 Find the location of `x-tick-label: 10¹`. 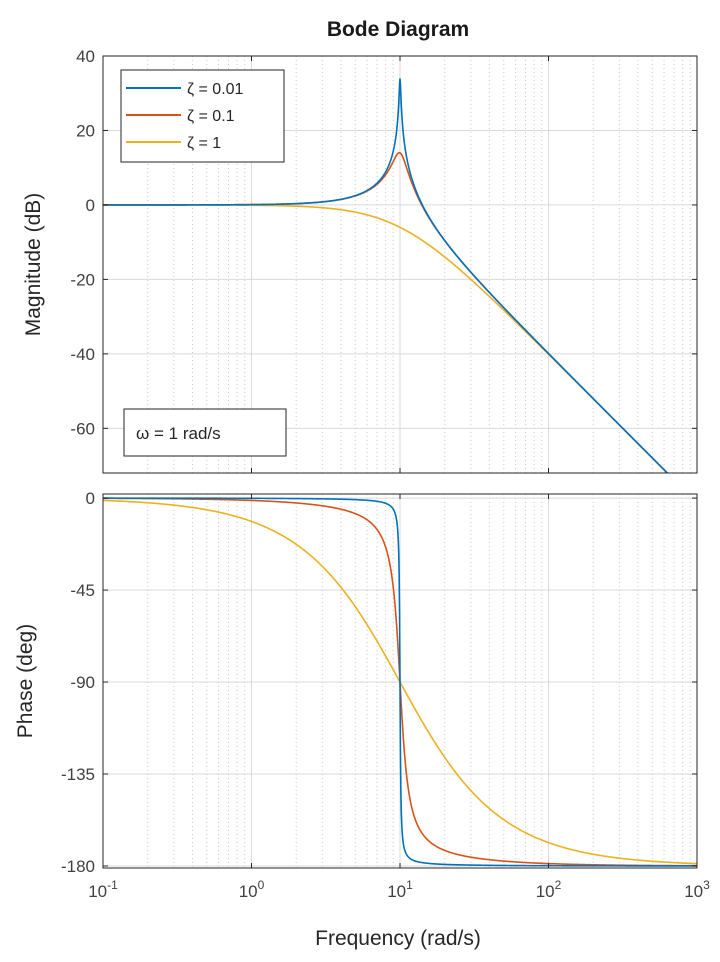

x-tick-label: 10¹ is located at coordinates (400, 889).